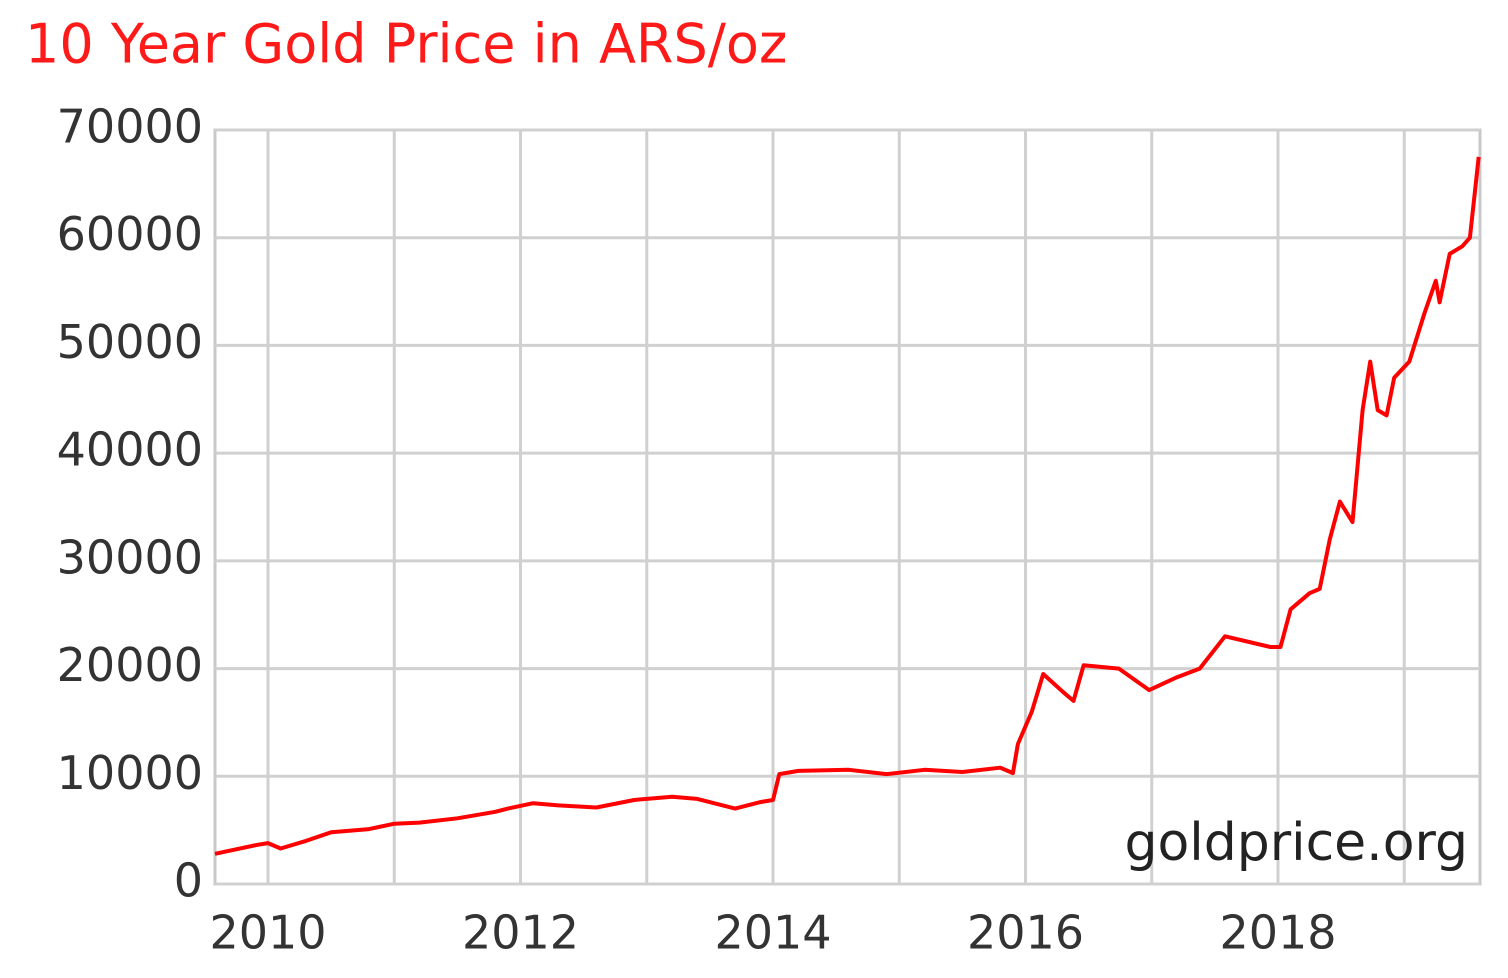 The width and height of the screenshot is (1508, 978). Describe the element at coordinates (130, 234) in the screenshot. I see `y-tick-label: 60000` at that location.